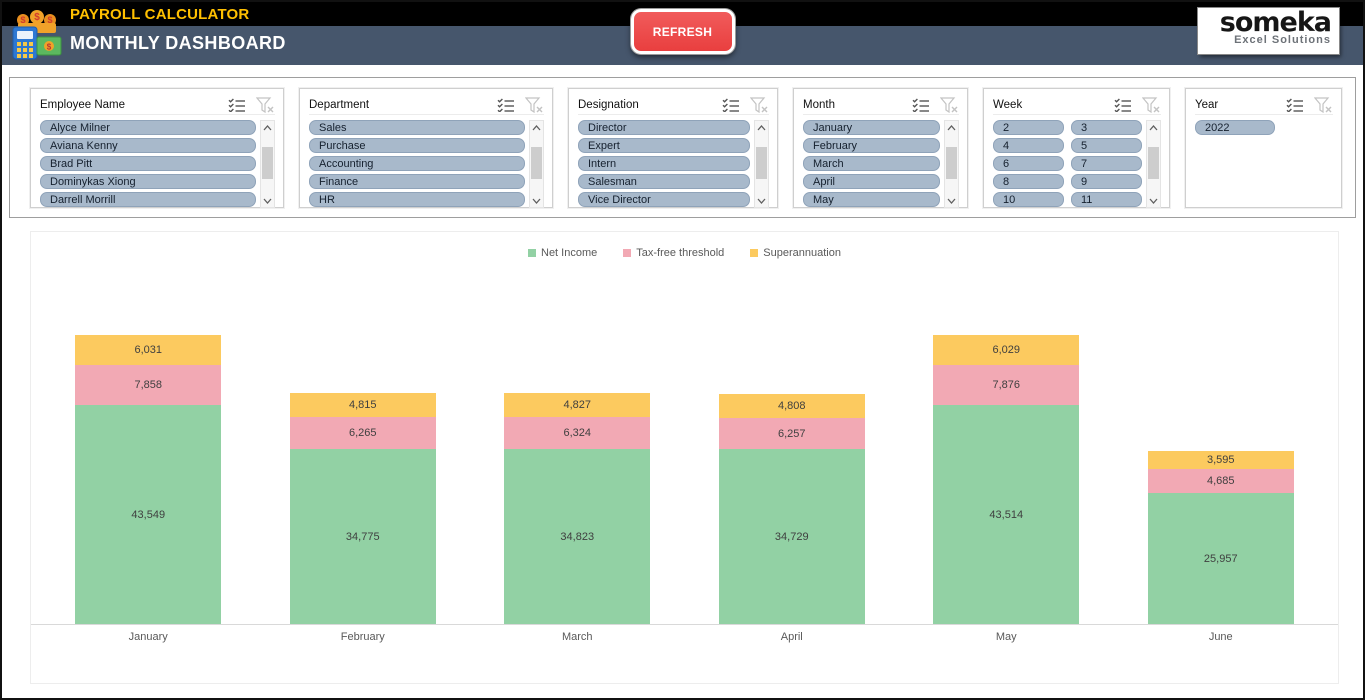  I want to click on slicer-item-list: 2 3 4 5 6 7 8 9 10 11, so click(1077, 164).